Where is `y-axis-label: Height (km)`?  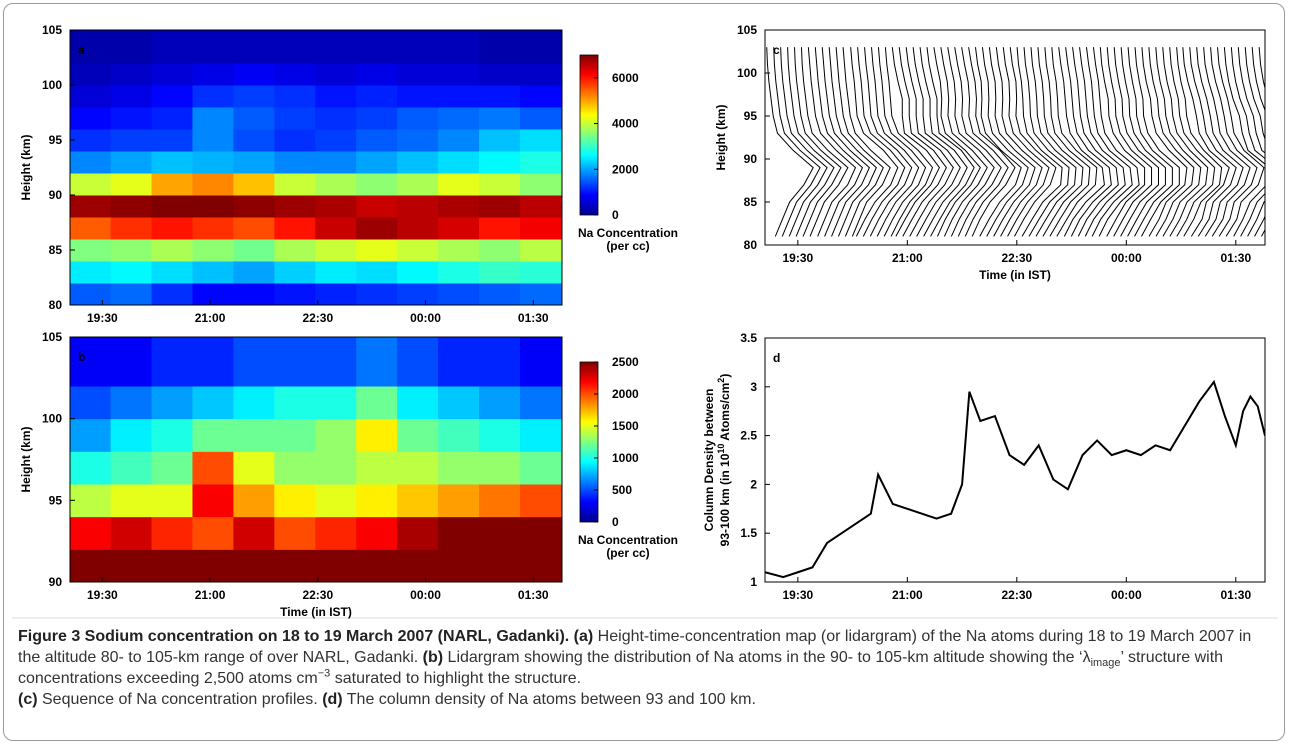
y-axis-label: Height (km) is located at coordinates (721, 137).